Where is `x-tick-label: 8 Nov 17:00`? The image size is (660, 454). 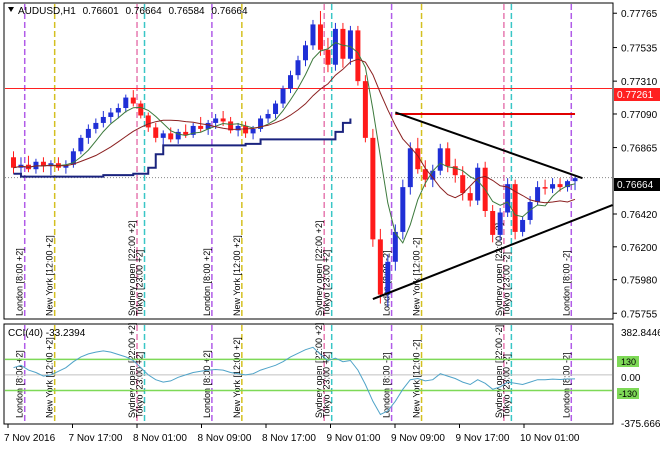 x-tick-label: 8 Nov 17:00 is located at coordinates (289, 438).